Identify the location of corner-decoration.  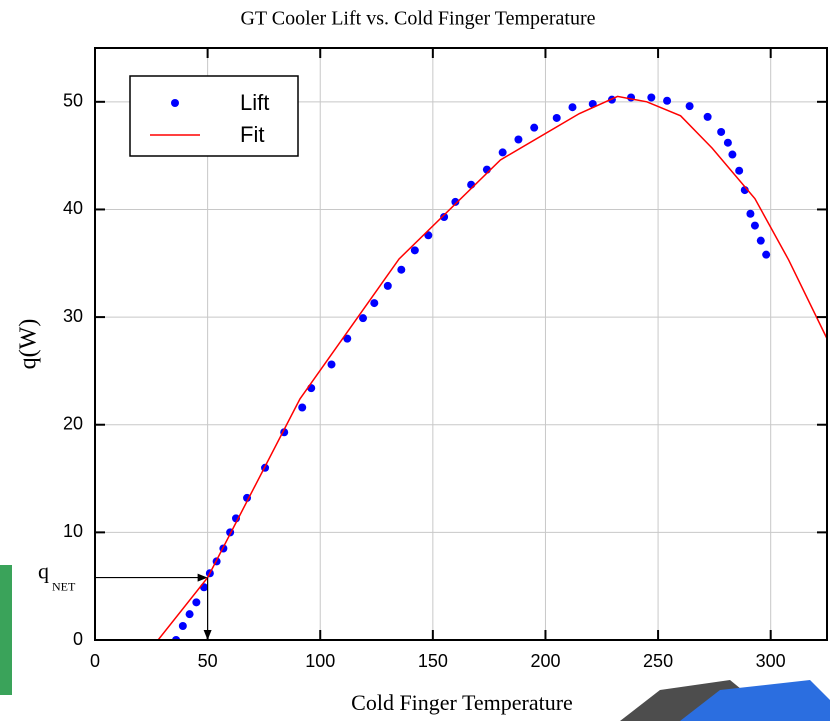
(755, 700).